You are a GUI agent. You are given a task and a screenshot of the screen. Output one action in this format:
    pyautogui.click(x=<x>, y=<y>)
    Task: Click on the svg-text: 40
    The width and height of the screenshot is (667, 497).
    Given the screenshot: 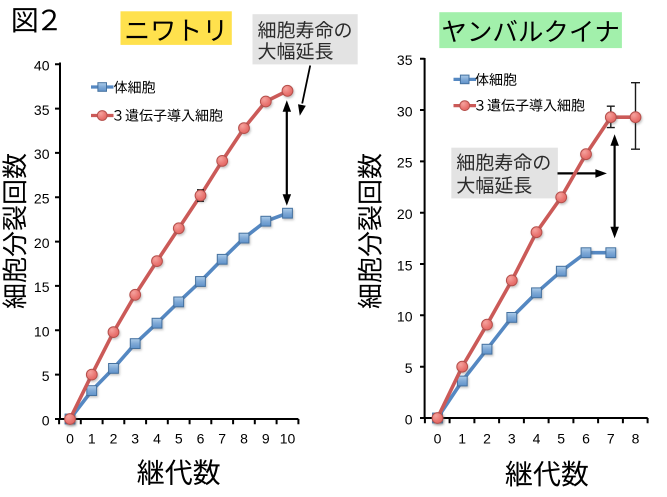 What is the action you would take?
    pyautogui.click(x=42, y=66)
    